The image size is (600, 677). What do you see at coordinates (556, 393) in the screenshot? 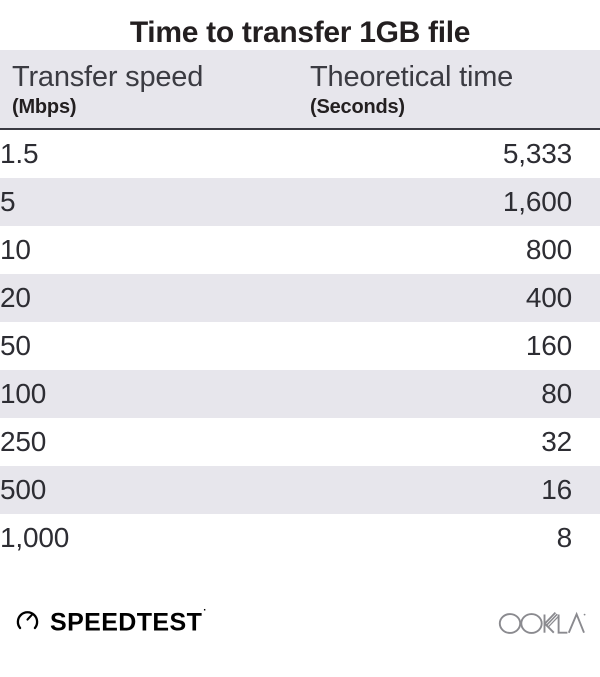
I see `cell-theoretical-time: 80` at bounding box center [556, 393].